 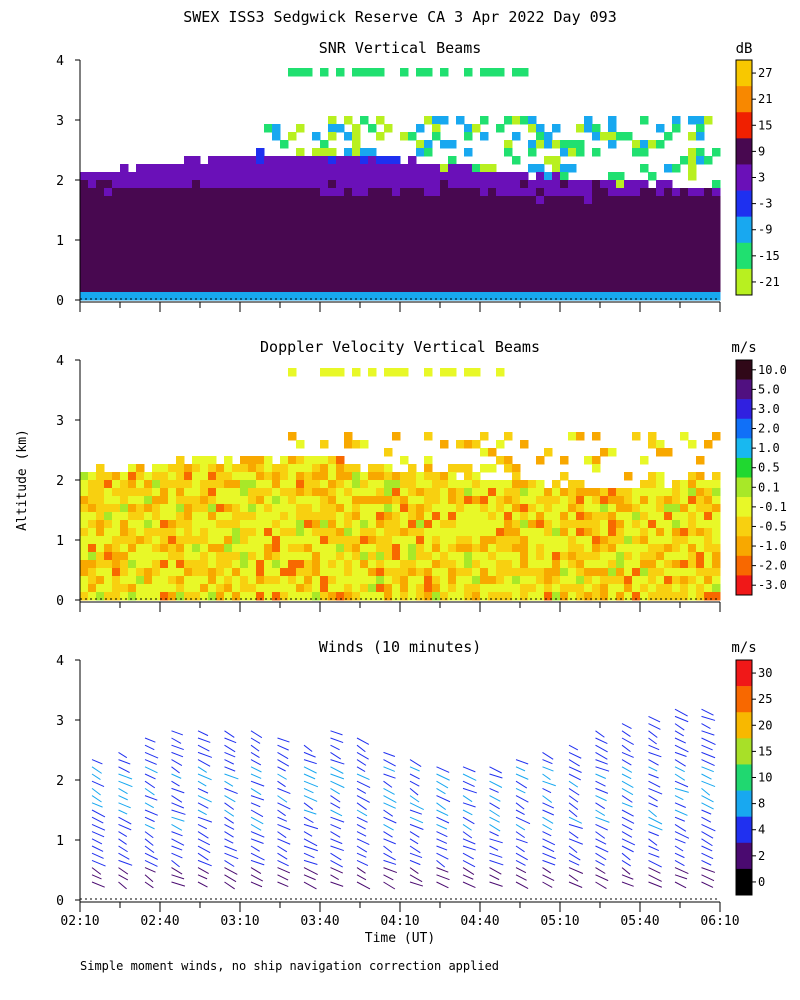 I want to click on vel-colorbar-label: 2.0, so click(x=769, y=429).